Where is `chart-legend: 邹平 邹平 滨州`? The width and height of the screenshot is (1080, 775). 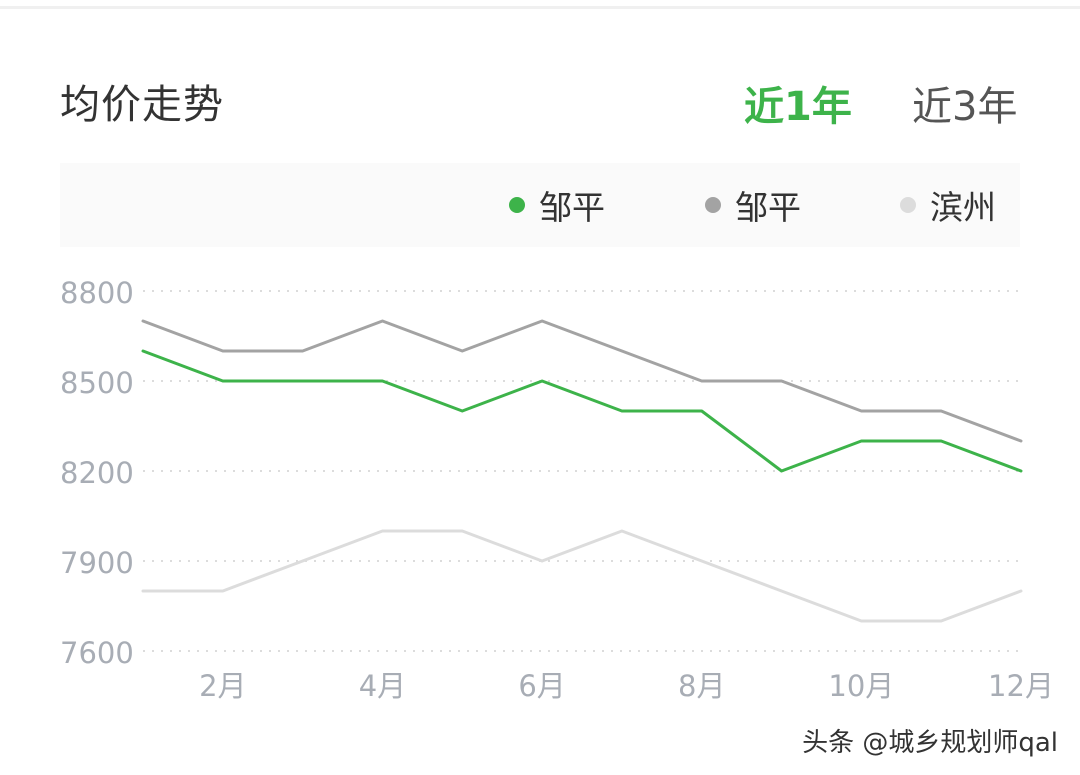
chart-legend: 邹平 邹平 滨州 is located at coordinates (540, 205).